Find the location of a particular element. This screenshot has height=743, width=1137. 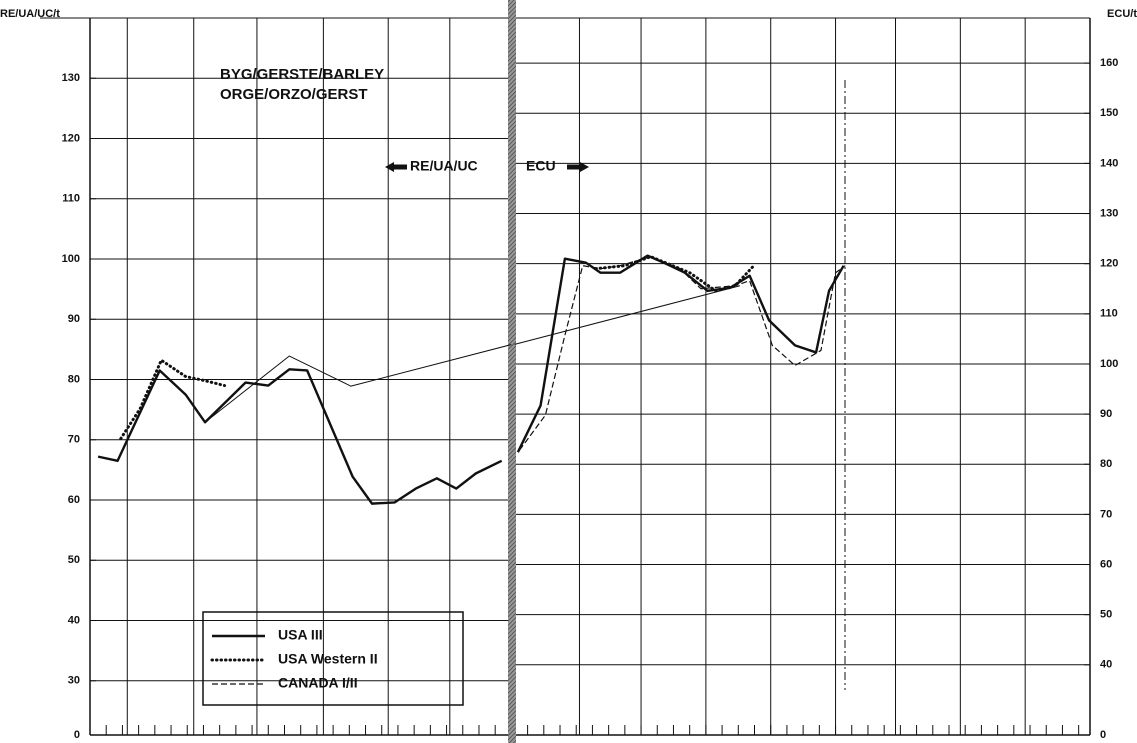

y2-tick-label: 110 is located at coordinates (1109, 314).